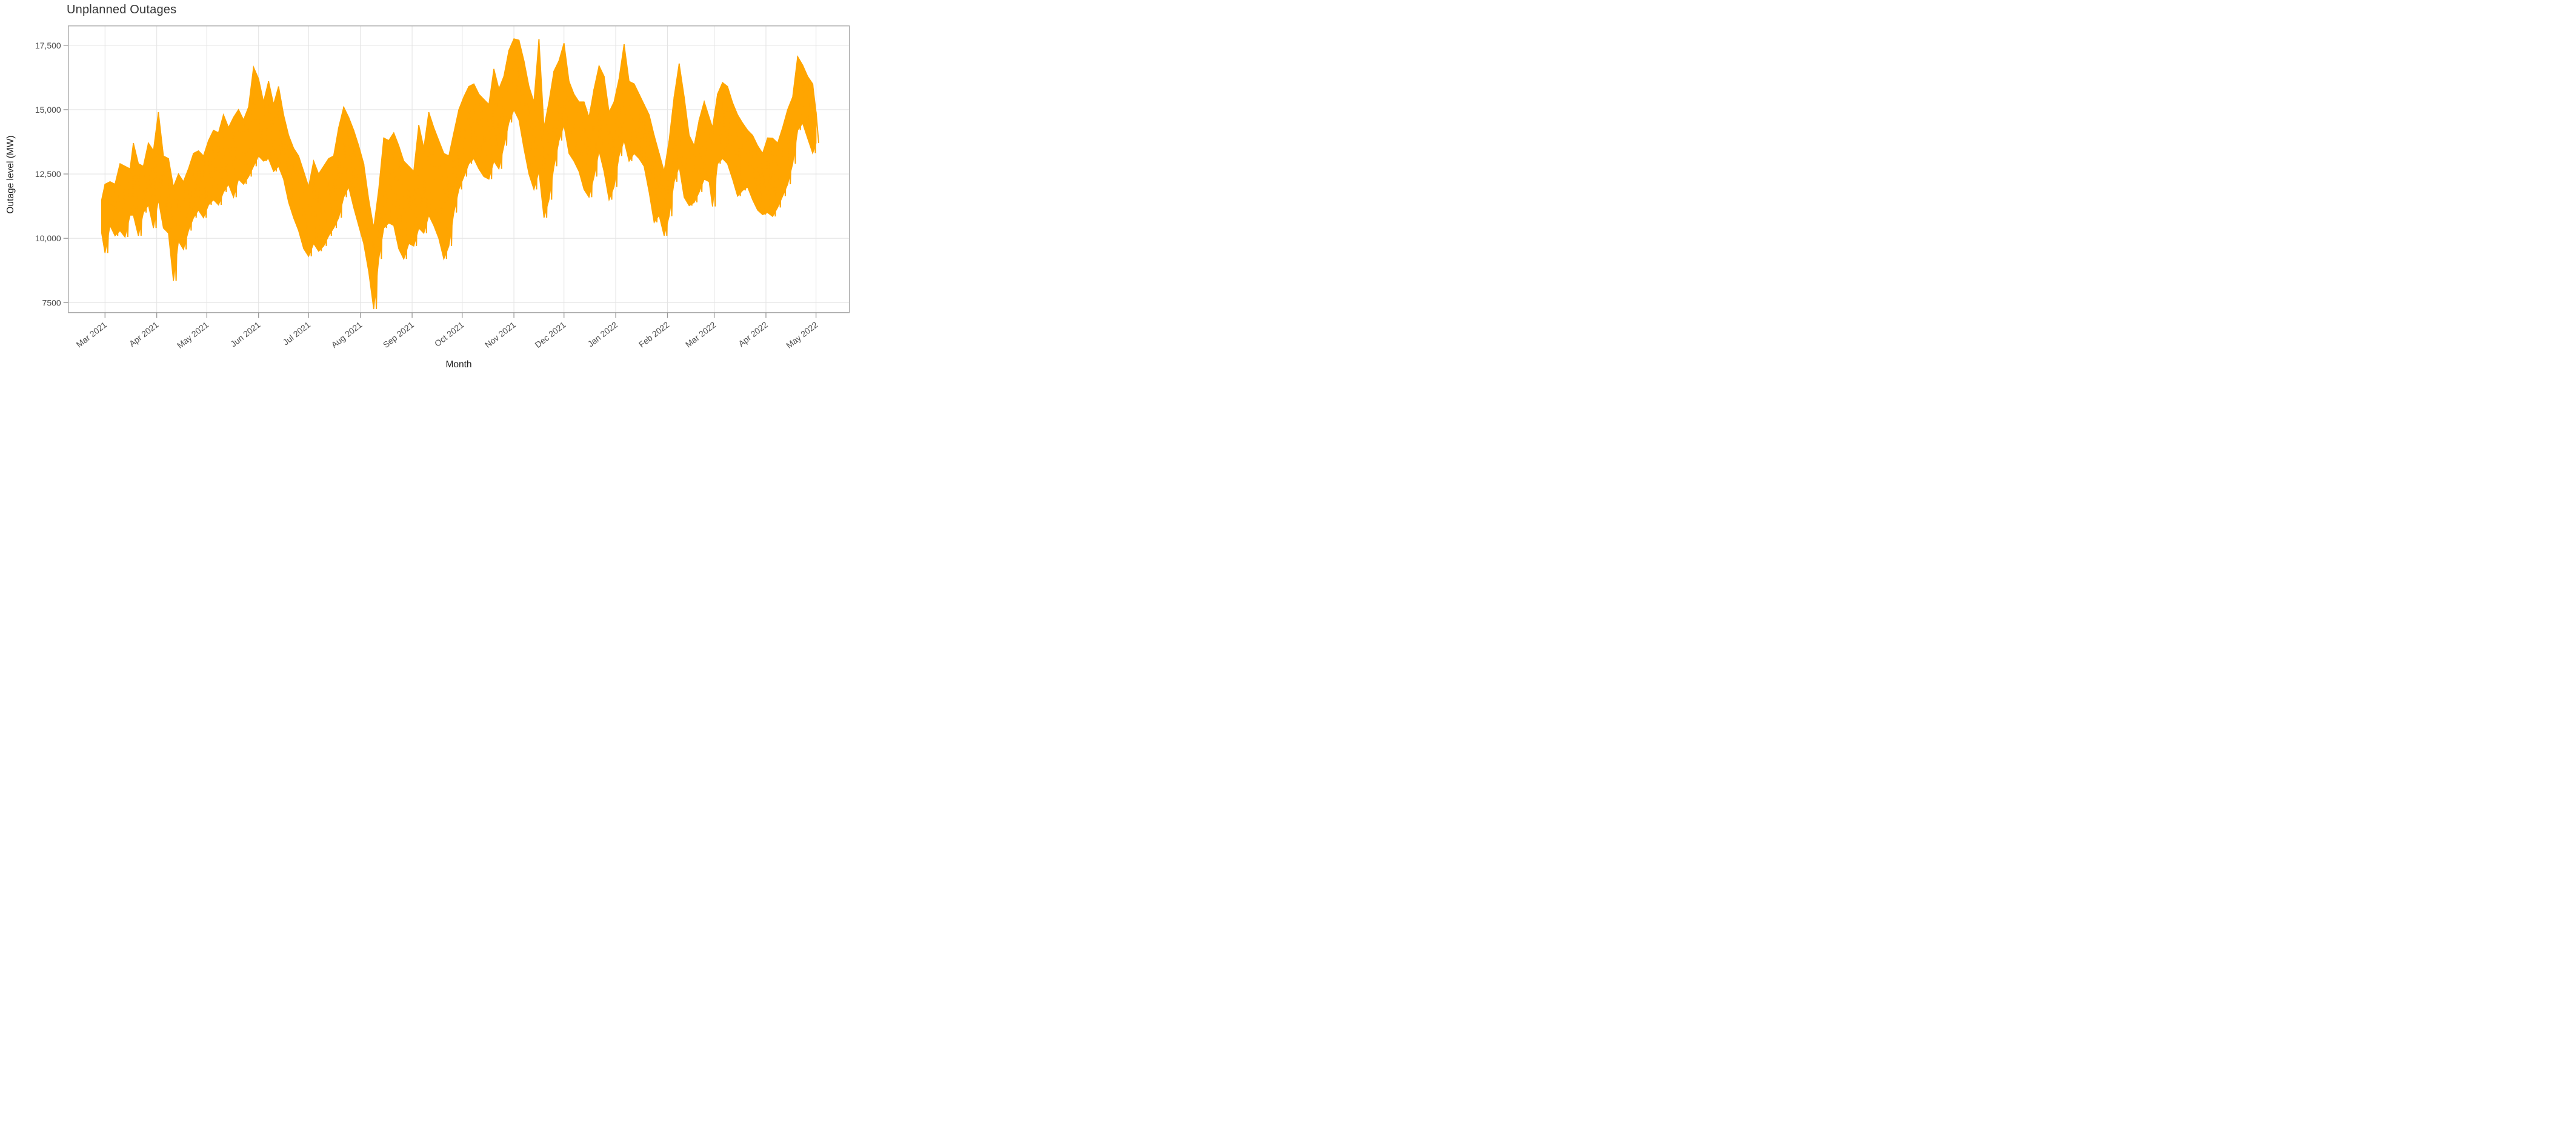  I want to click on x-tick-label: Oct 2021, so click(449, 334).